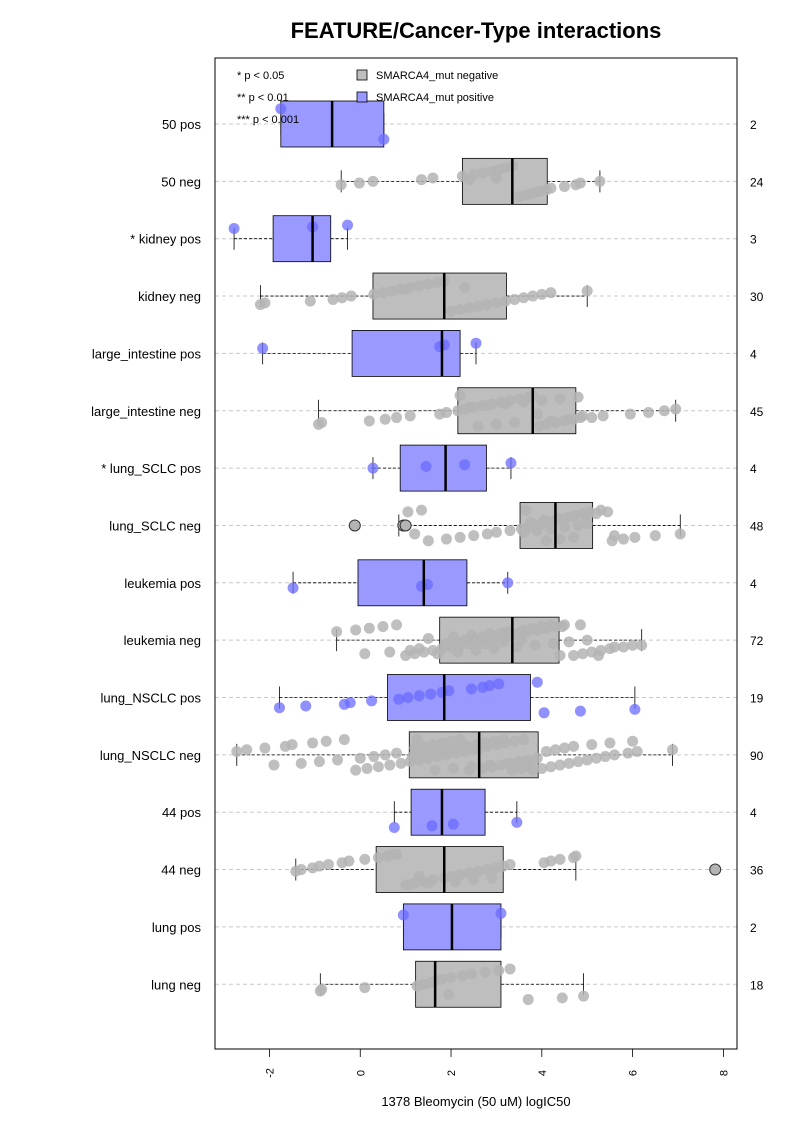 The image size is (793, 1122). Describe the element at coordinates (724, 1073) in the screenshot. I see `x-tick-label: 8` at that location.